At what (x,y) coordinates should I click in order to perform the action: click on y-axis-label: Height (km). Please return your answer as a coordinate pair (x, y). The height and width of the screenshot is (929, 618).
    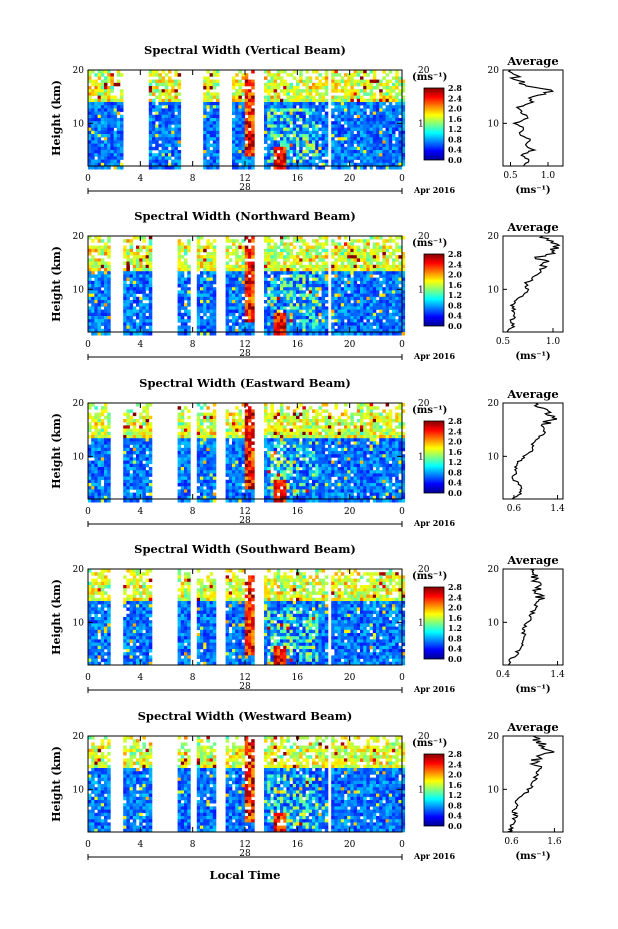
    Looking at the image, I should click on (56, 284).